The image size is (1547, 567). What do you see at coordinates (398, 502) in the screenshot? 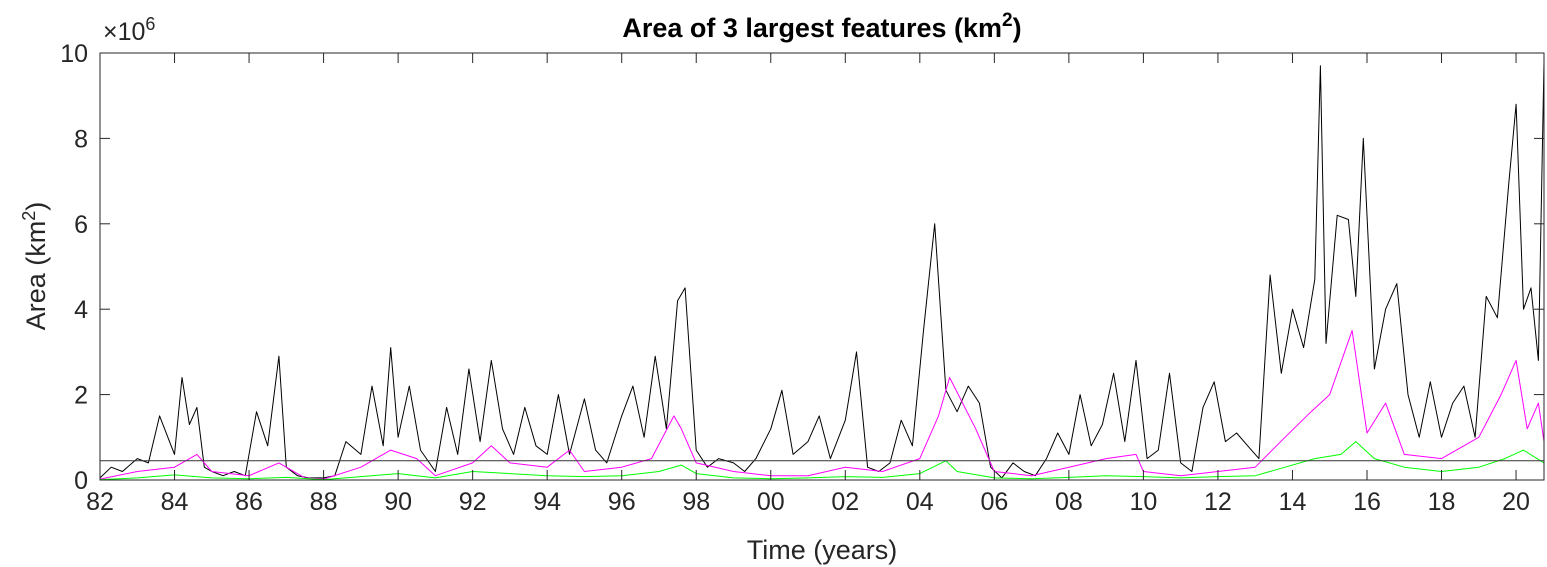
I see `x-tick-label: 90` at bounding box center [398, 502].